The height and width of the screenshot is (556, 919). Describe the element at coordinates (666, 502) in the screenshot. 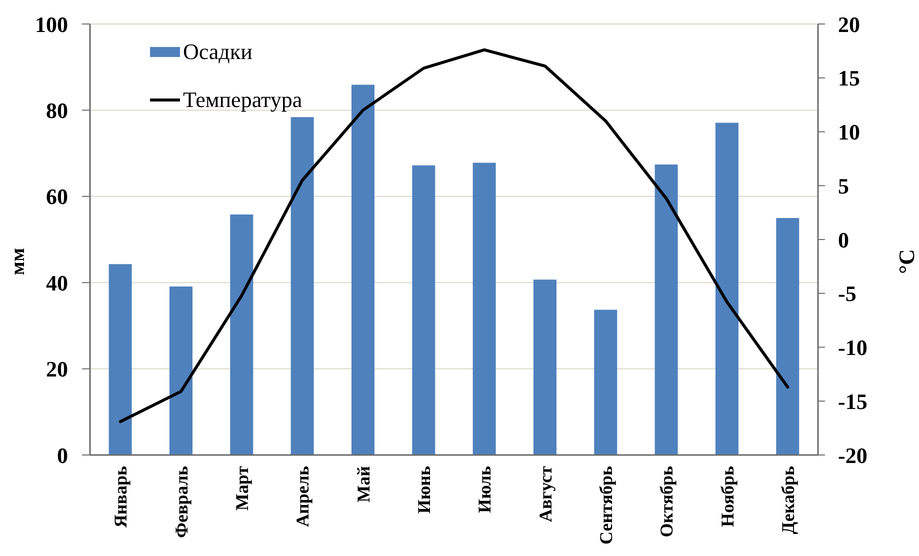

I see `x-tick-label: Октябрь` at that location.